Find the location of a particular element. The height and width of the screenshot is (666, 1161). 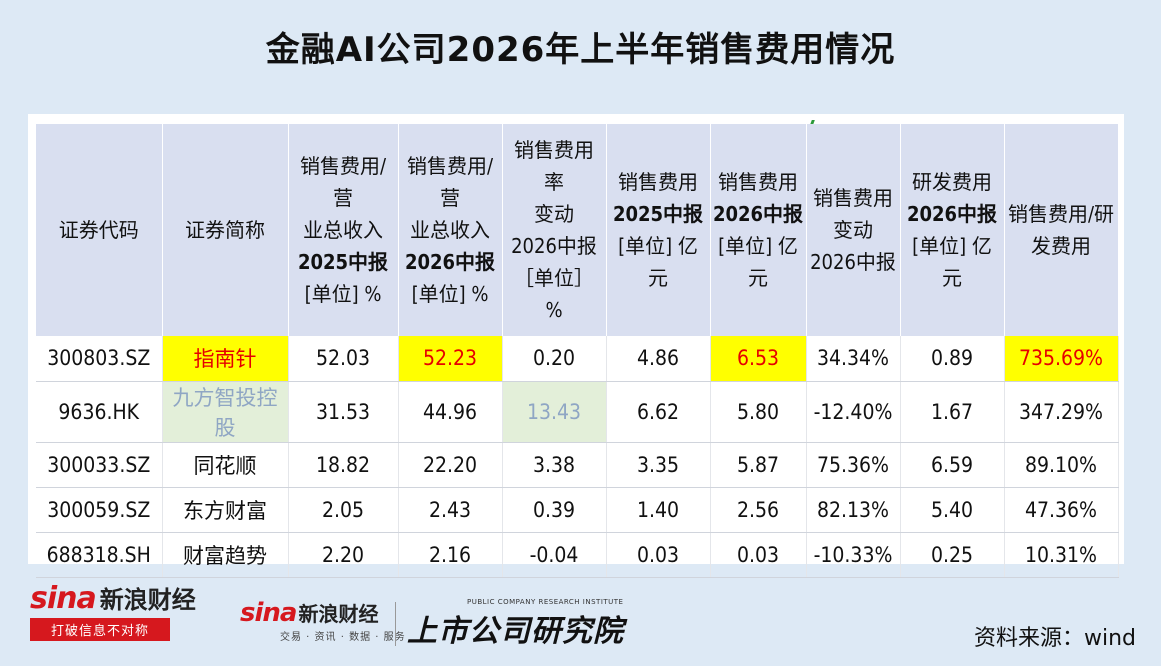

research-institute-en: PUBLIC COMPANY RESEARCH INSTITUTE is located at coordinates (545, 602).